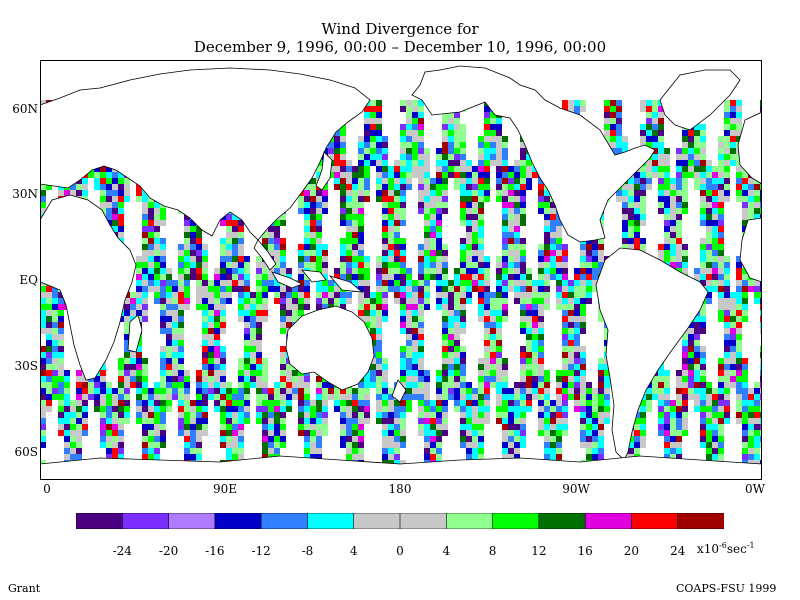  Describe the element at coordinates (700, 100) in the screenshot. I see `greenland` at that location.